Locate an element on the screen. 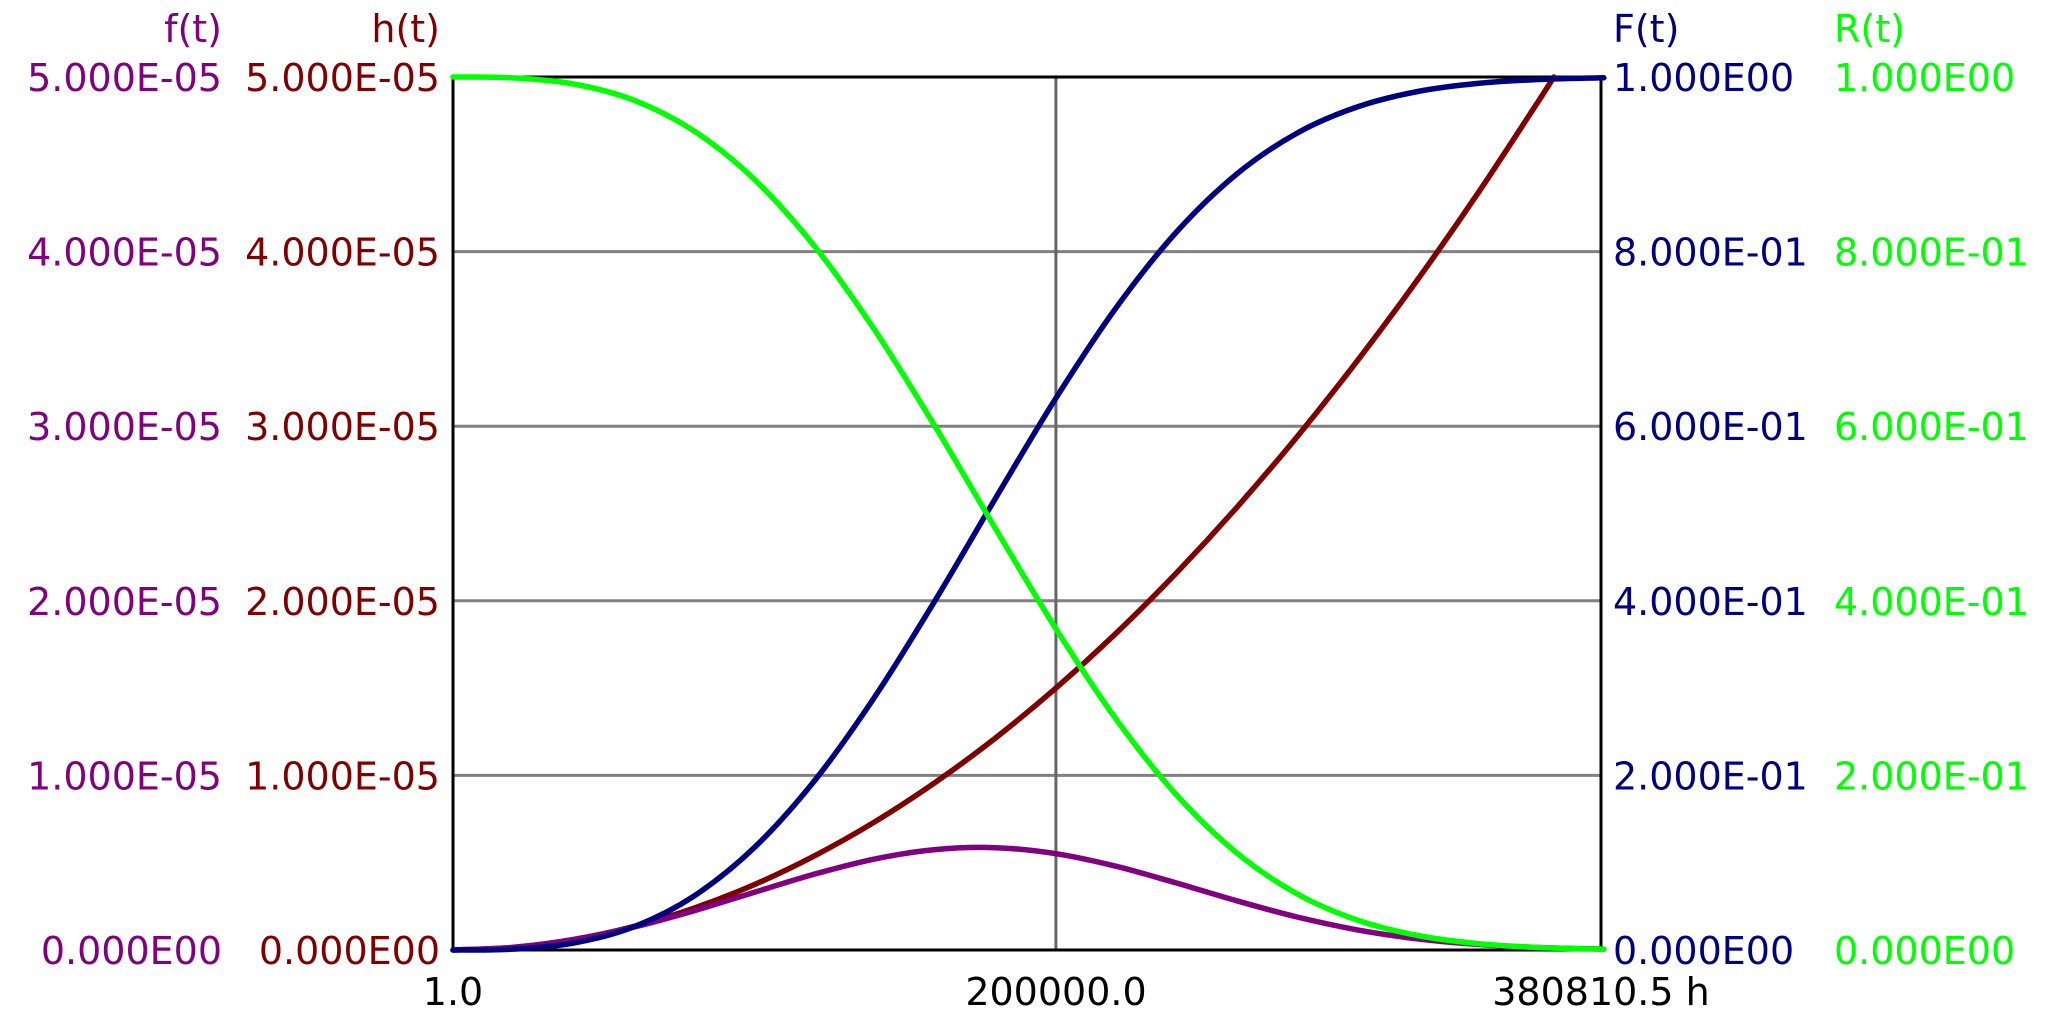 The height and width of the screenshot is (1019, 2052). h-axis-tick-label: 5.000E-05 is located at coordinates (342, 78).